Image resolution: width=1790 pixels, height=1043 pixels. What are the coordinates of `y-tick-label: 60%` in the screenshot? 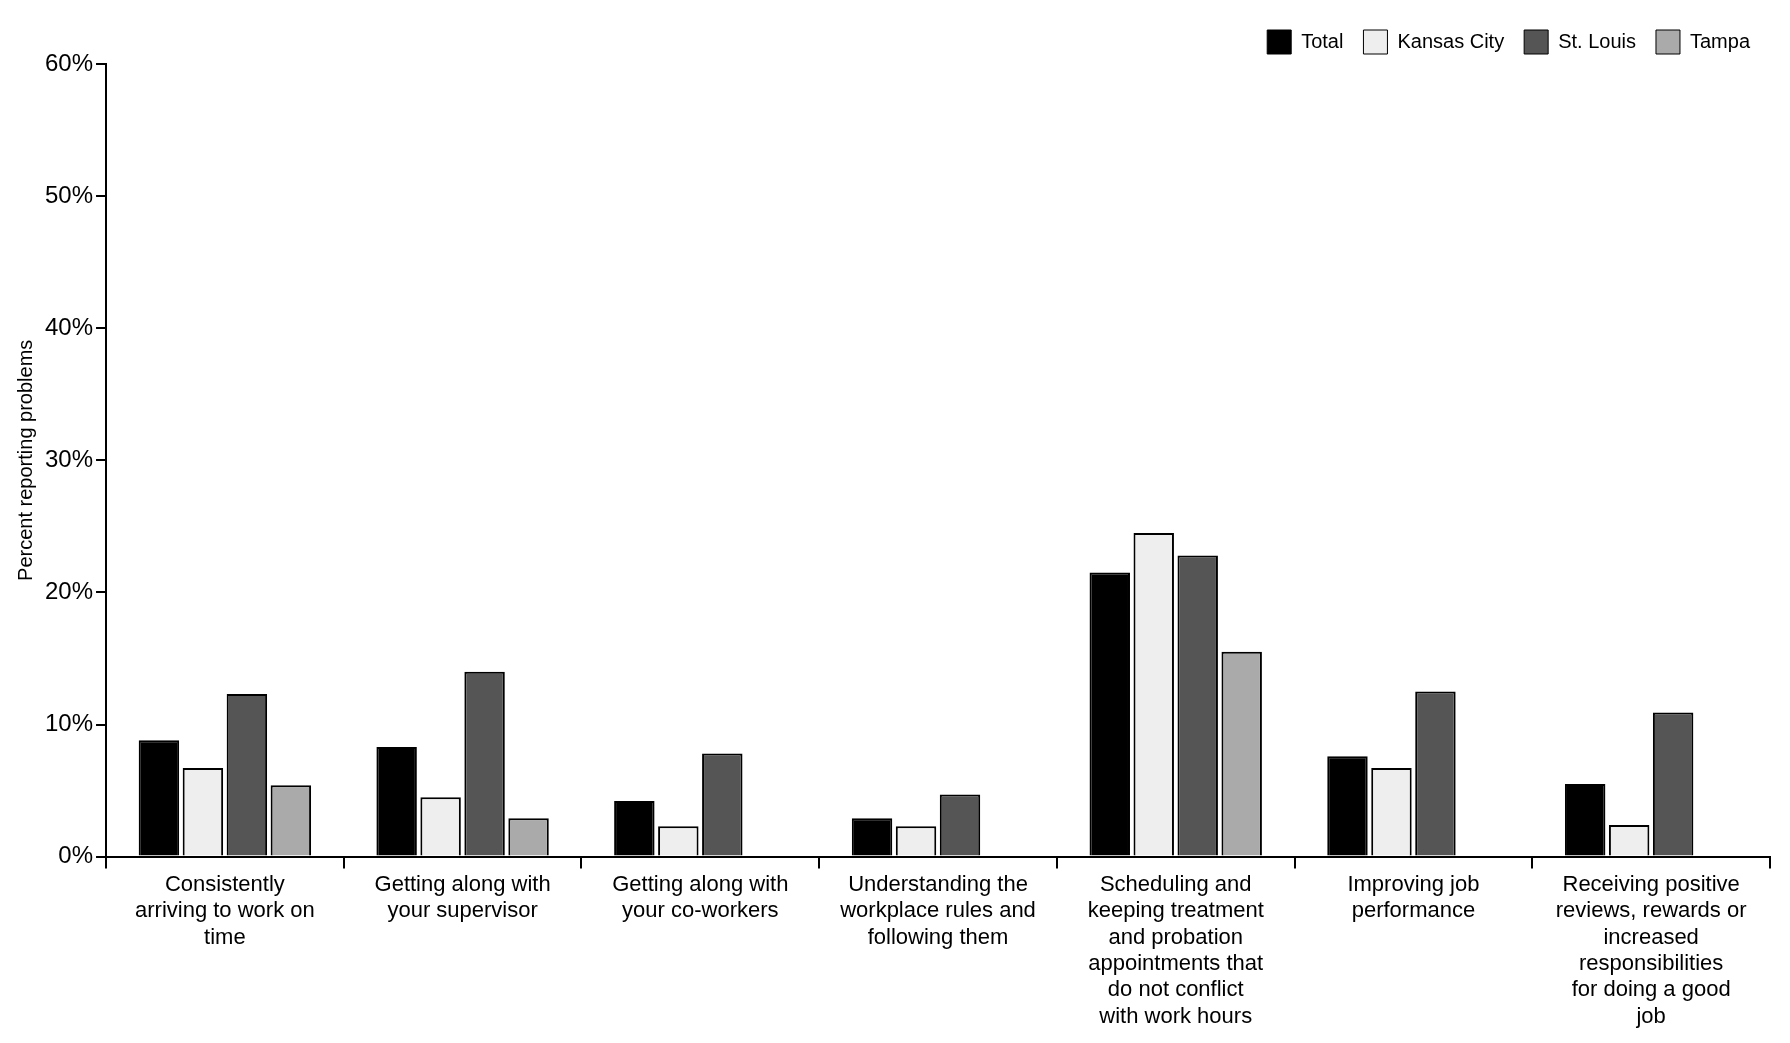 It's located at (69, 62).